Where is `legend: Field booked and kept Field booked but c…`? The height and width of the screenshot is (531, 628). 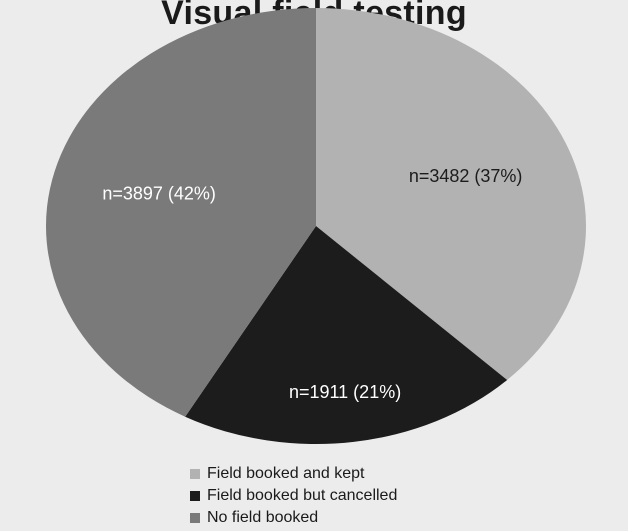 legend: Field booked and kept Field booked but c… is located at coordinates (293, 496).